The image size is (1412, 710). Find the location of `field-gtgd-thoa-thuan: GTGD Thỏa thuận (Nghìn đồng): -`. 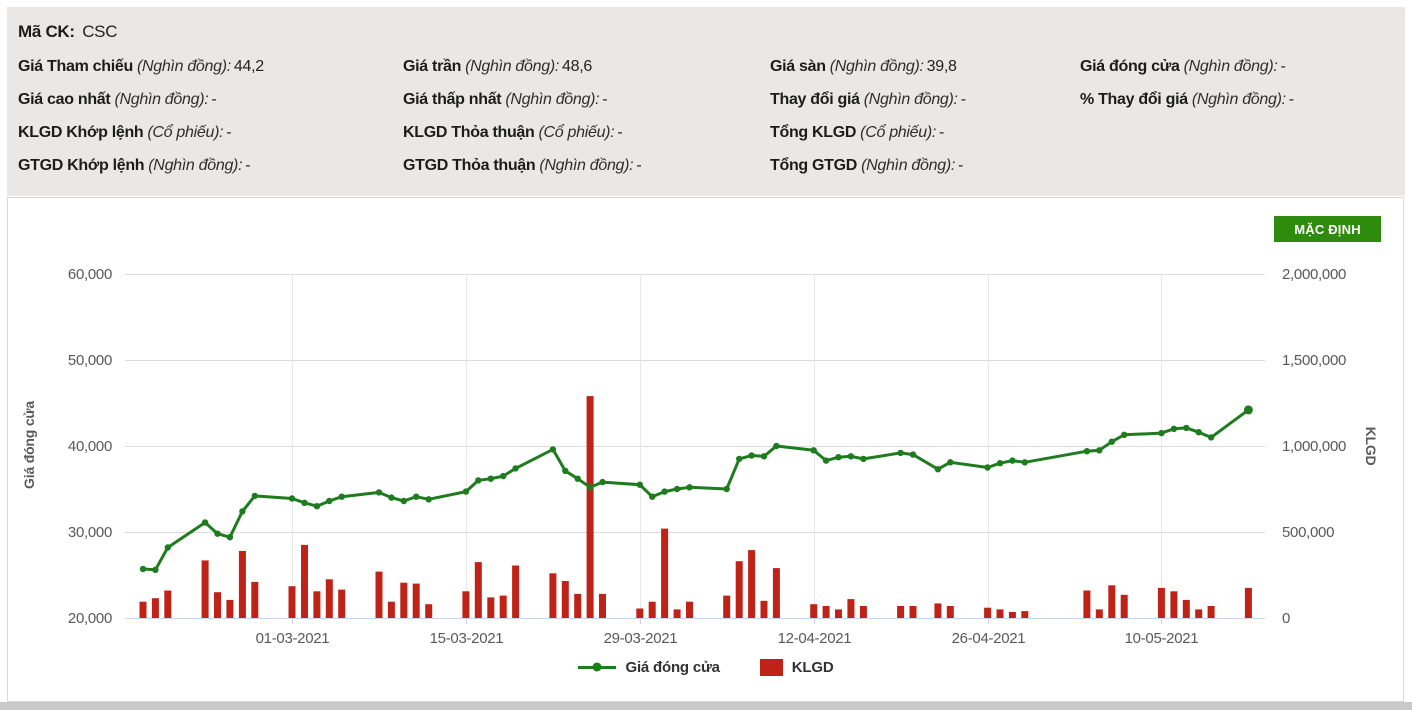

field-gtgd-thoa-thuan: GTGD Thỏa thuận (Nghìn đồng): - is located at coordinates (522, 166).